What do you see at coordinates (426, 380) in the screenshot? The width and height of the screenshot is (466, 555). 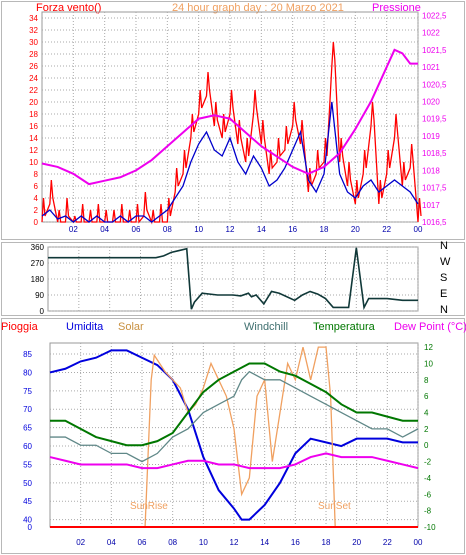 I see `y-tick-label-right: 8` at bounding box center [426, 380].